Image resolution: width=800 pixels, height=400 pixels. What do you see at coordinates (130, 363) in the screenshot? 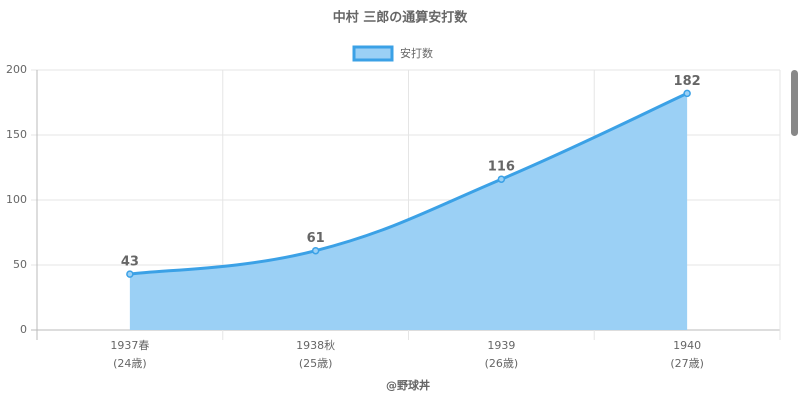
I see `x-tick-label: (24歳)` at bounding box center [130, 363].